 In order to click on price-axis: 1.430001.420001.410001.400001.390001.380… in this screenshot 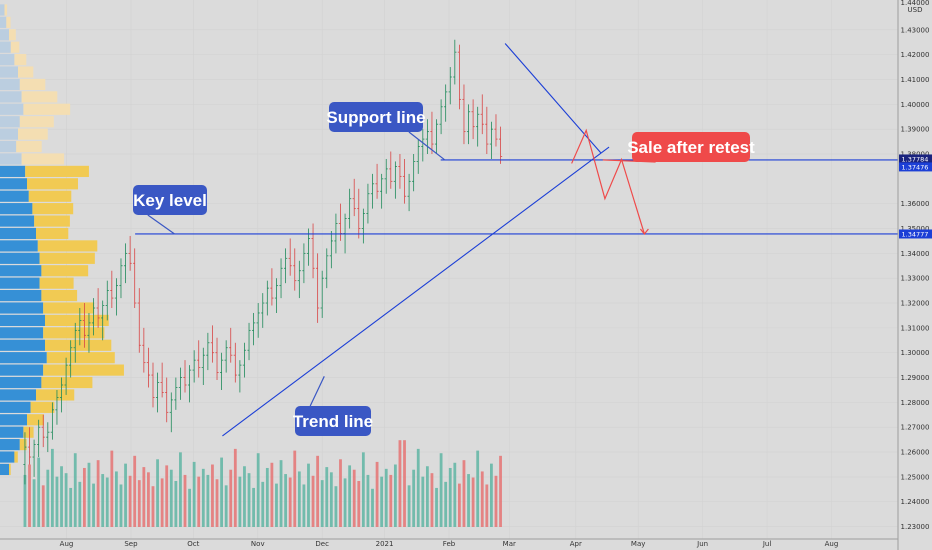, I will do `click(915, 265)`.